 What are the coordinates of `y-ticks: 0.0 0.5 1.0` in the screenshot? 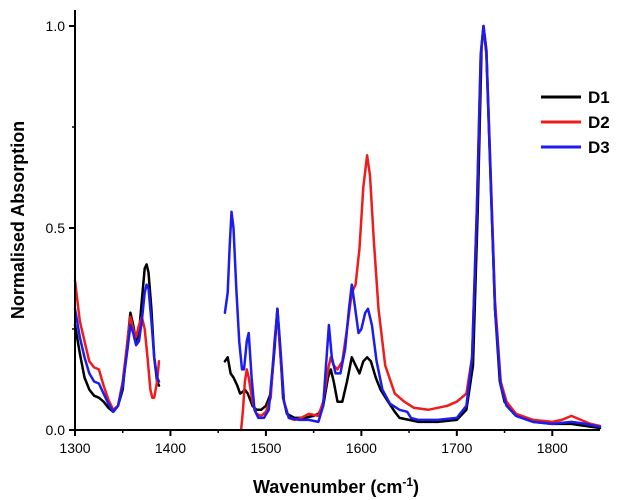 It's located at (60, 228).